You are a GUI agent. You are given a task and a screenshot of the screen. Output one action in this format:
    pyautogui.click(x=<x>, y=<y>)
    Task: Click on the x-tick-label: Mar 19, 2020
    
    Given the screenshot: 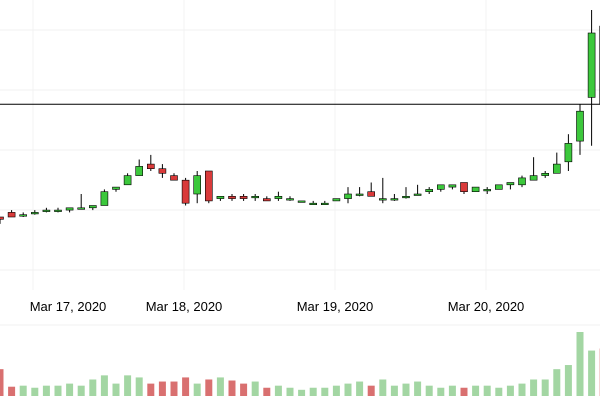 What is the action you would take?
    pyautogui.click(x=335, y=306)
    